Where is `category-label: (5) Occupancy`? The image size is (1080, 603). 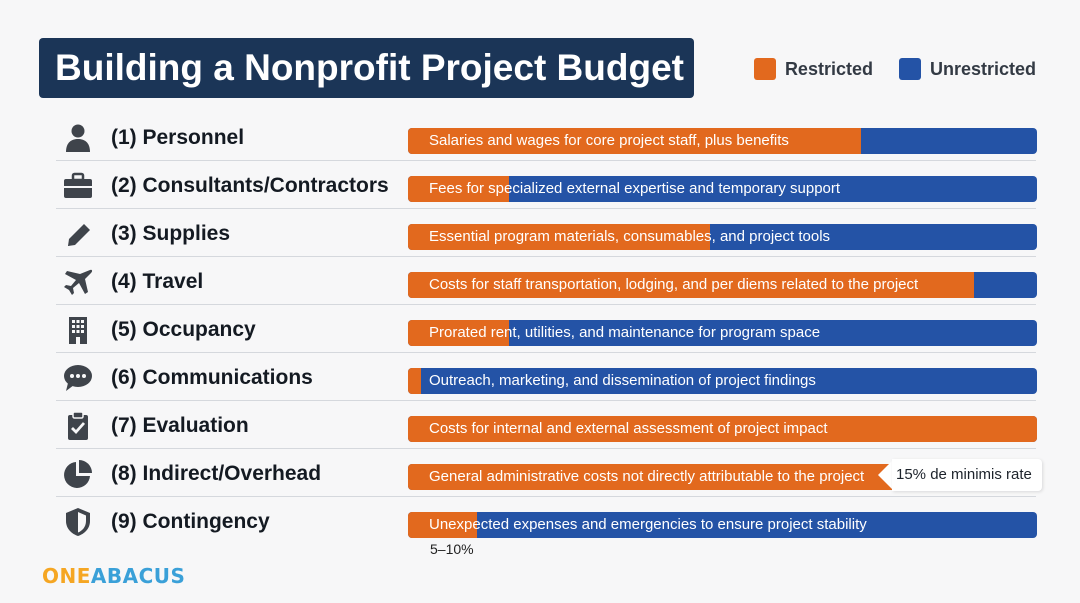 category-label: (5) Occupancy is located at coordinates (183, 329).